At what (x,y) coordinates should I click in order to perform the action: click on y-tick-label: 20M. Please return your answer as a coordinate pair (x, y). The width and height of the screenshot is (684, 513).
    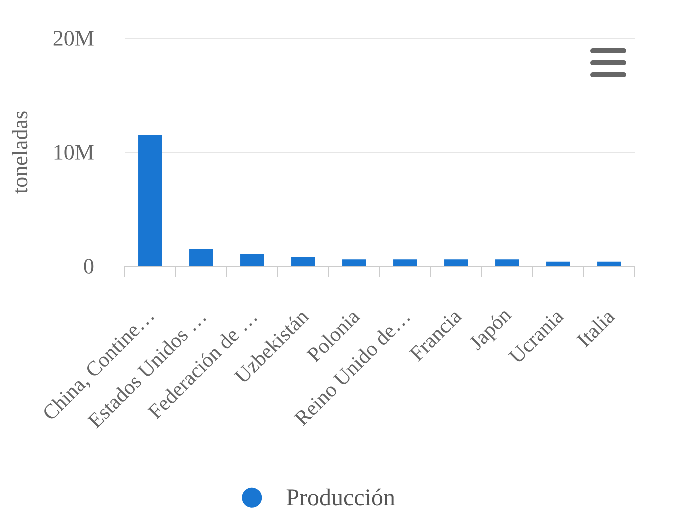
    Looking at the image, I should click on (74, 38).